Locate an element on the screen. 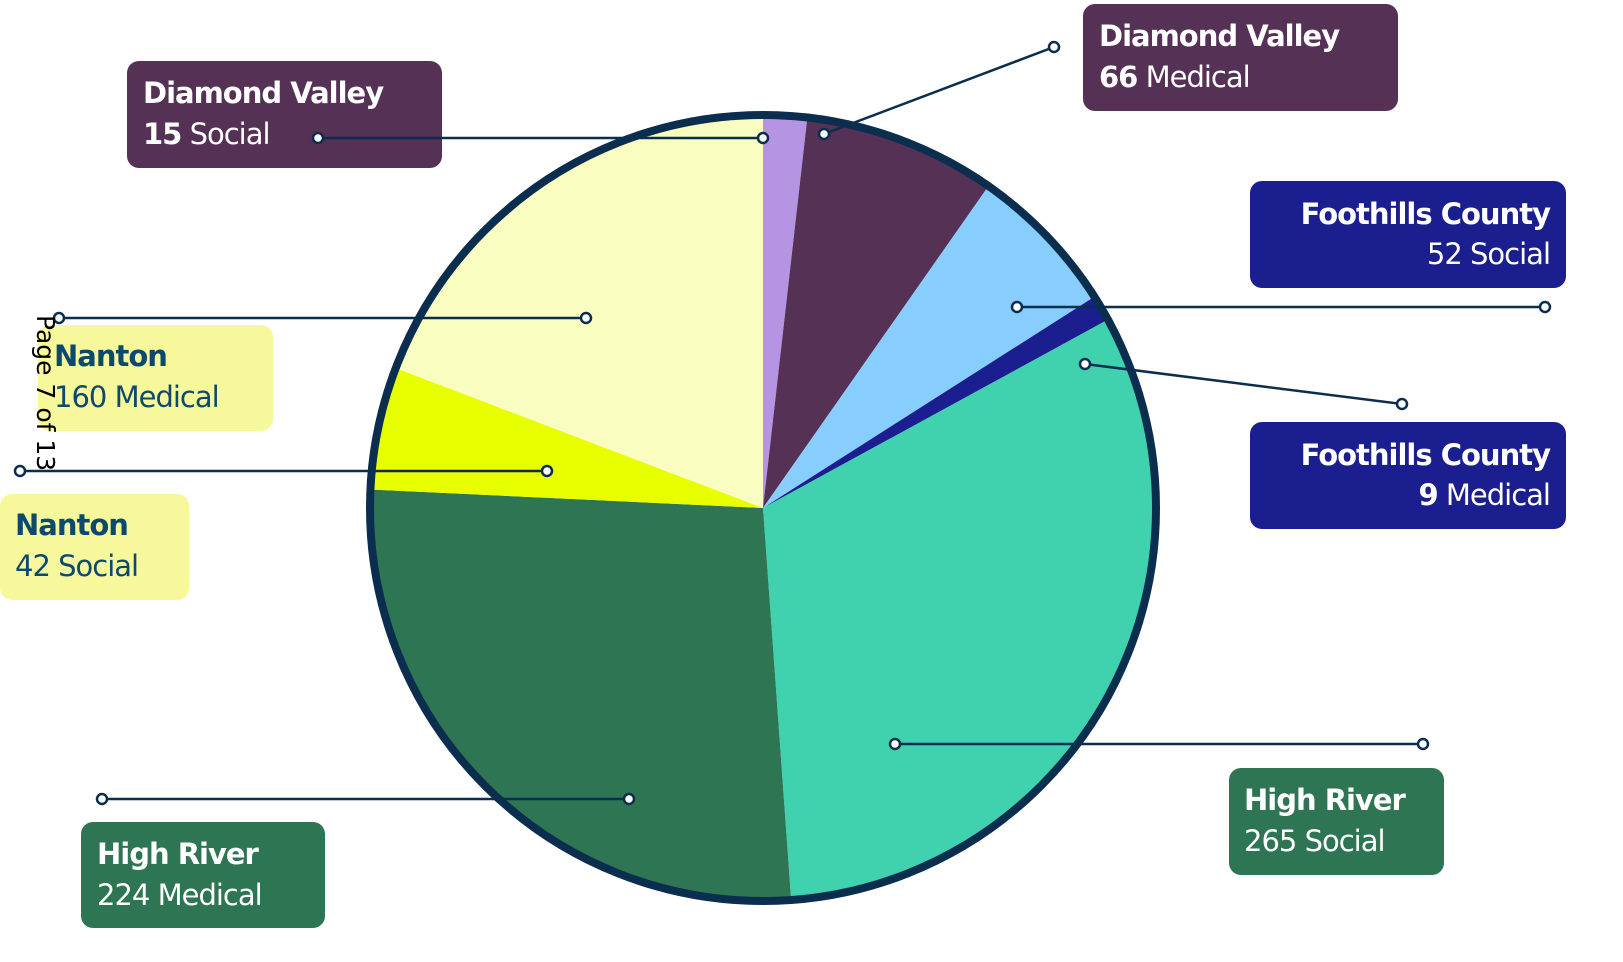 The image size is (1623, 962). label-value: 66 Medical is located at coordinates (1174, 77).